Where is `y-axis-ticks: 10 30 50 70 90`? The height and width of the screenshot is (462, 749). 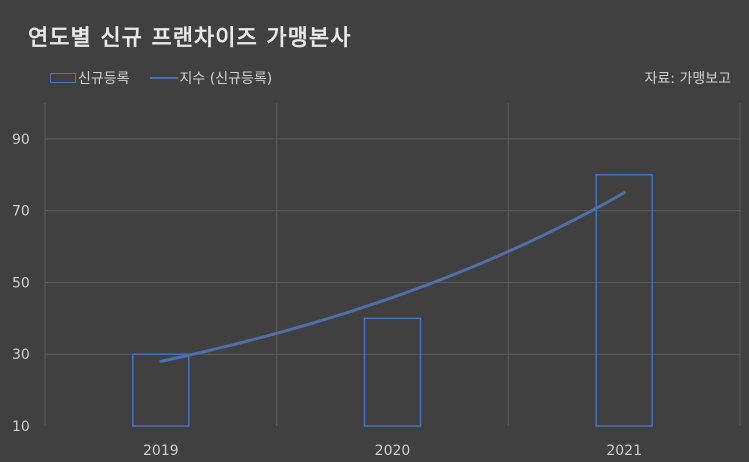
y-axis-ticks: 10 30 50 70 90 is located at coordinates (21, 283).